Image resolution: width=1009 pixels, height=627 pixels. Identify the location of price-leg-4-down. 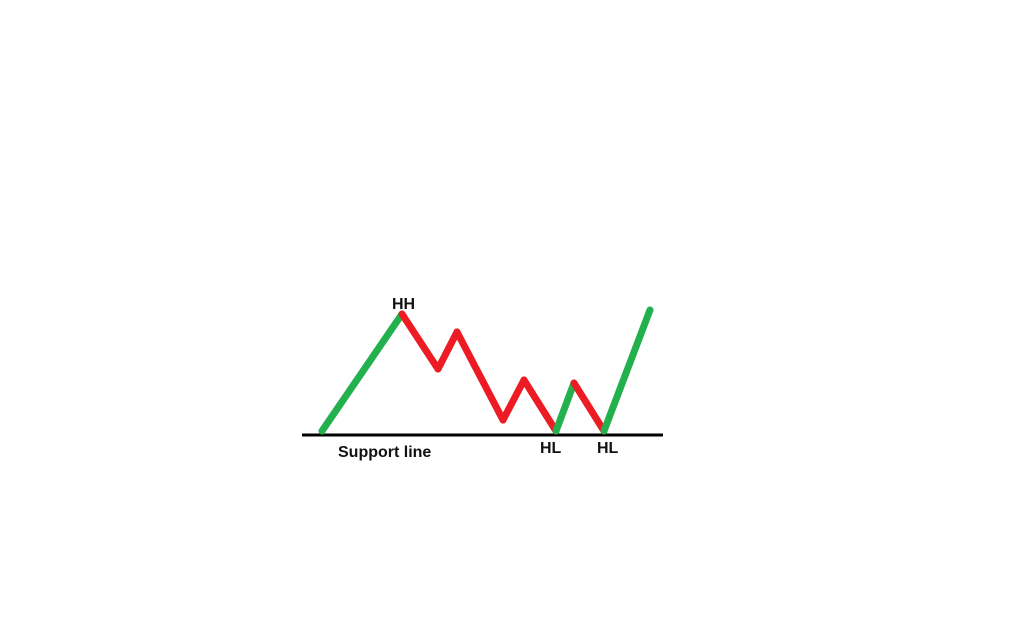
(480, 376).